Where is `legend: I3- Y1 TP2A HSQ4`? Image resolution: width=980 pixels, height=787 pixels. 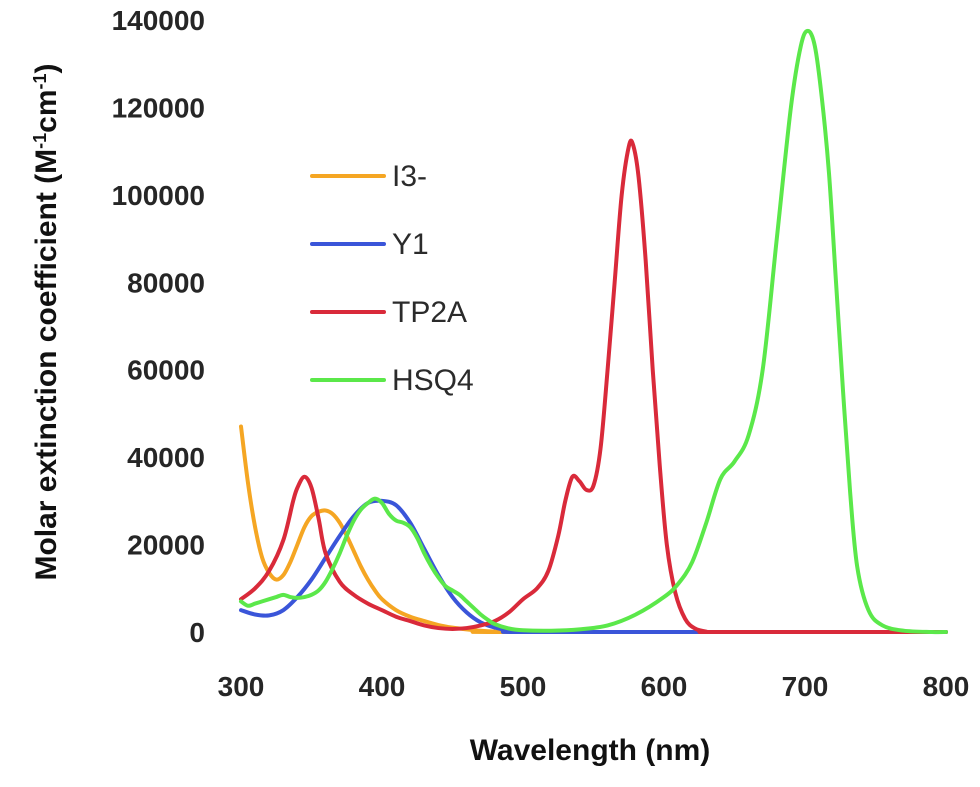
legend: I3- Y1 TP2A HSQ4 is located at coordinates (392, 278).